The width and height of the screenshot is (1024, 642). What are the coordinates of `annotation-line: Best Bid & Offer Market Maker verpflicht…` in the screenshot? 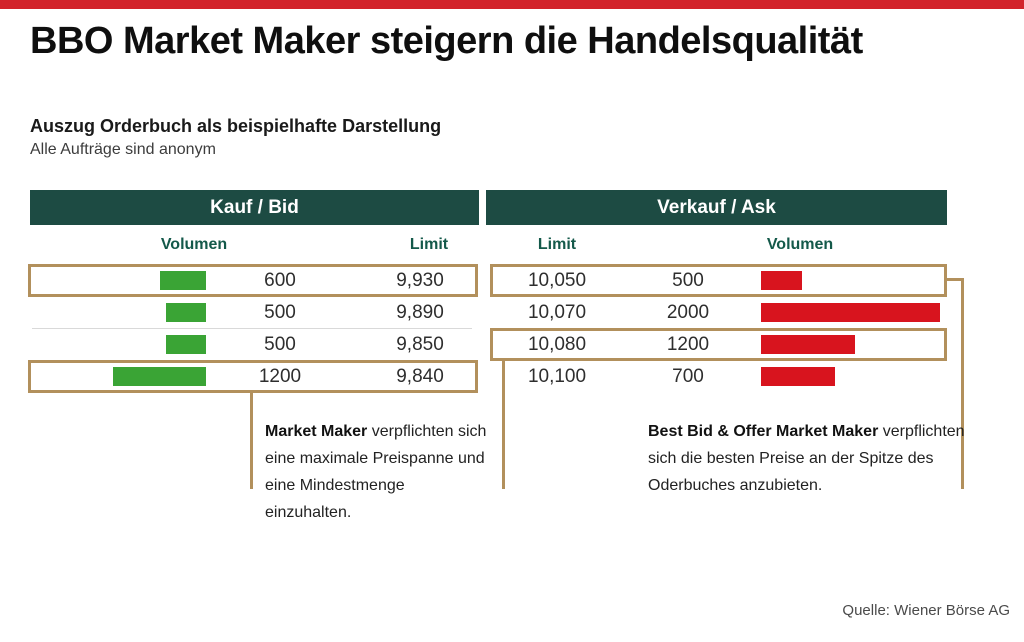 It's located at (813, 431).